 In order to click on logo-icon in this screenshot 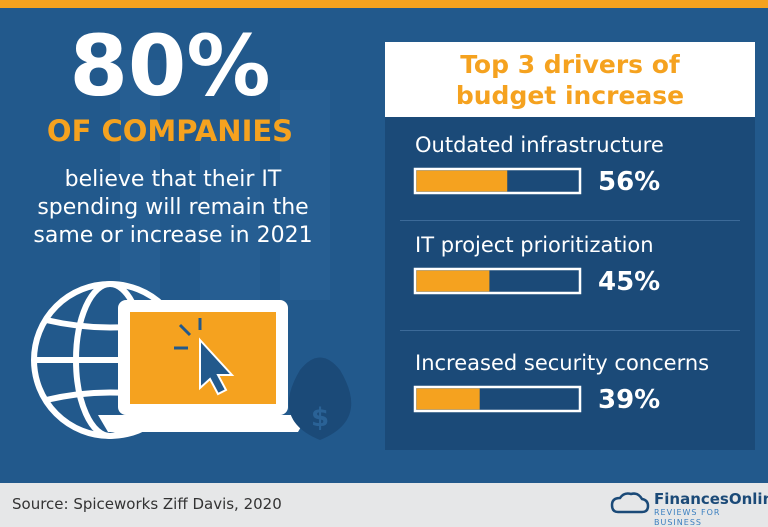, I will do `click(630, 503)`.